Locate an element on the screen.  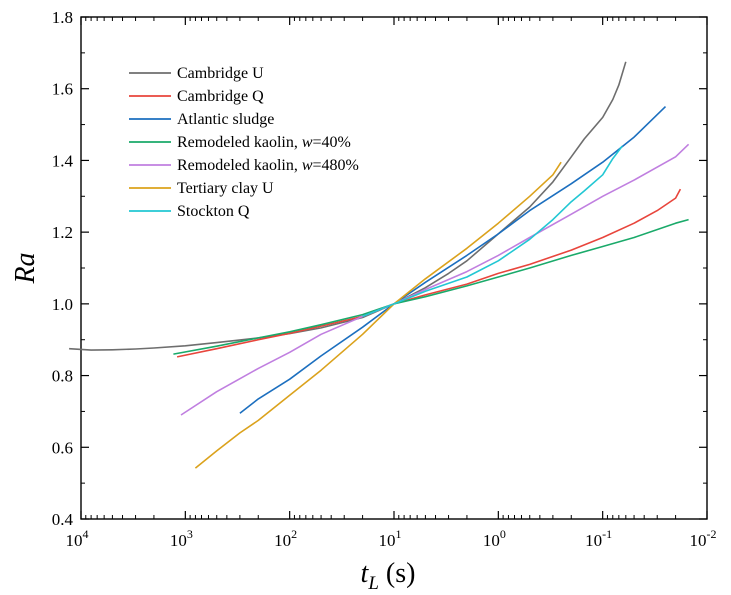
x-axis-title: tL (s) is located at coordinates (388, 576).